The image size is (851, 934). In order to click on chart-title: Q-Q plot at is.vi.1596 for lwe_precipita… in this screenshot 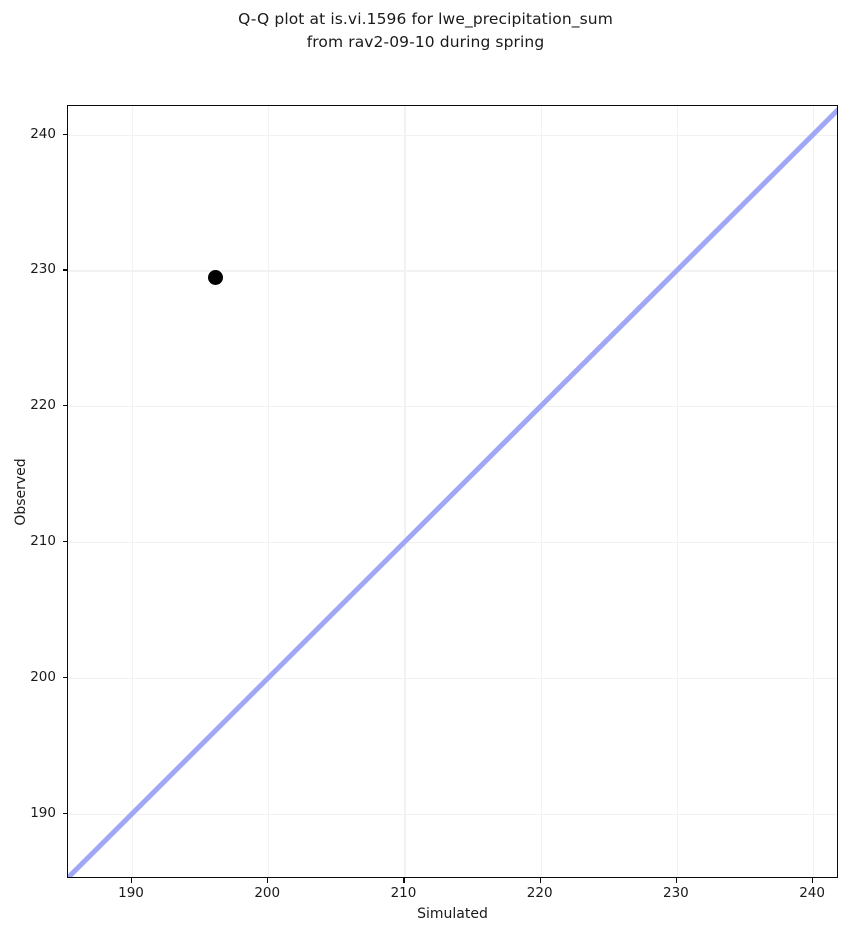, I will do `click(425, 30)`.